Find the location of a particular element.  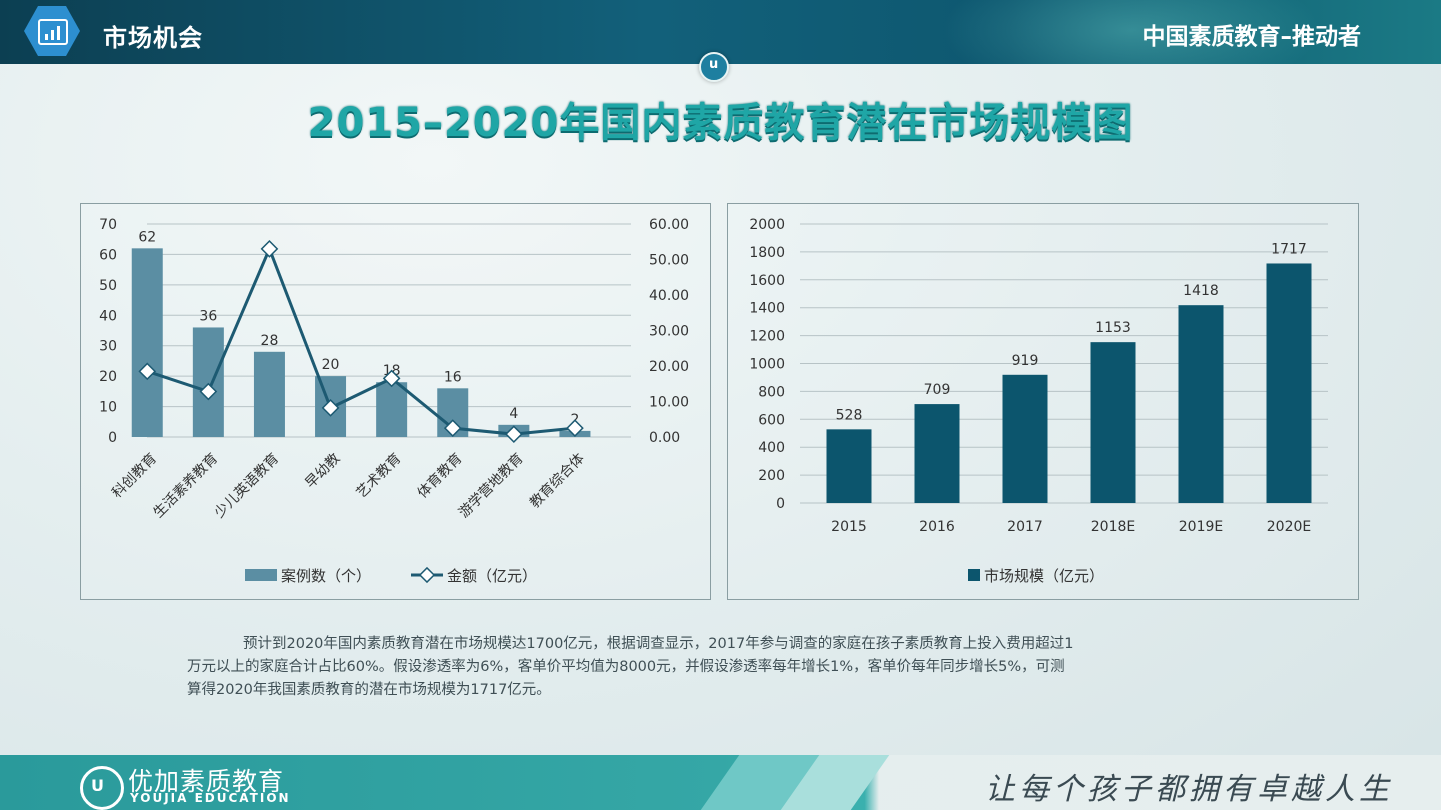

x-tick-label: 2015 is located at coordinates (849, 527).